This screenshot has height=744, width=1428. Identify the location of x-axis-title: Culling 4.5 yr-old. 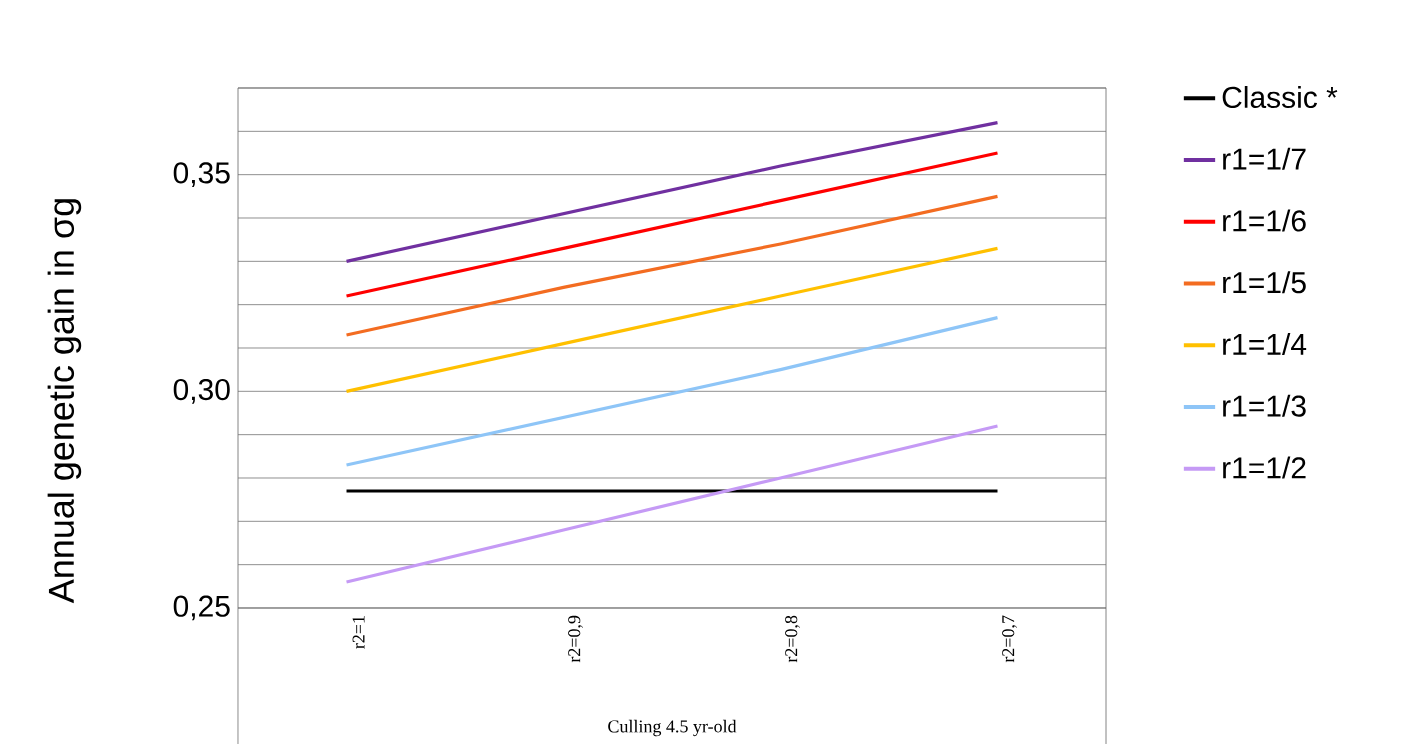
(672, 727).